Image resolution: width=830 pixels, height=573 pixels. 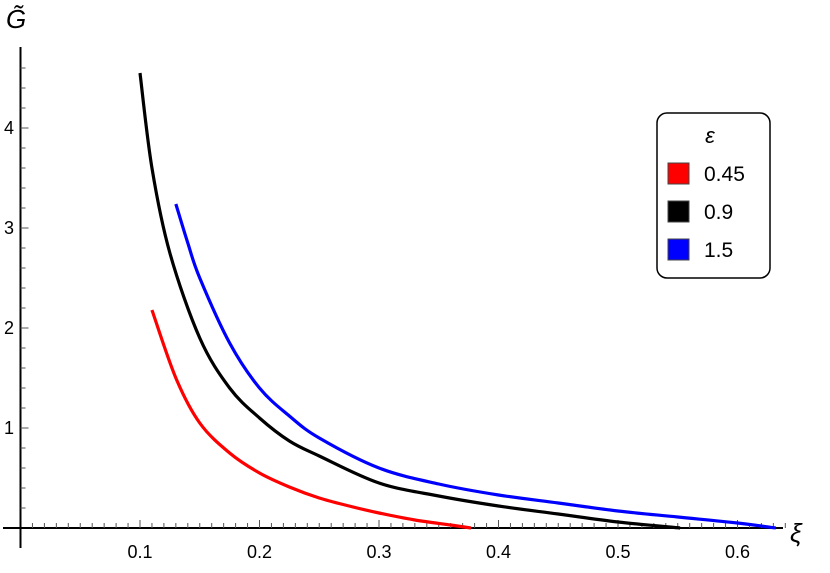 What do you see at coordinates (724, 174) in the screenshot?
I see `legend-label: 0.45` at bounding box center [724, 174].